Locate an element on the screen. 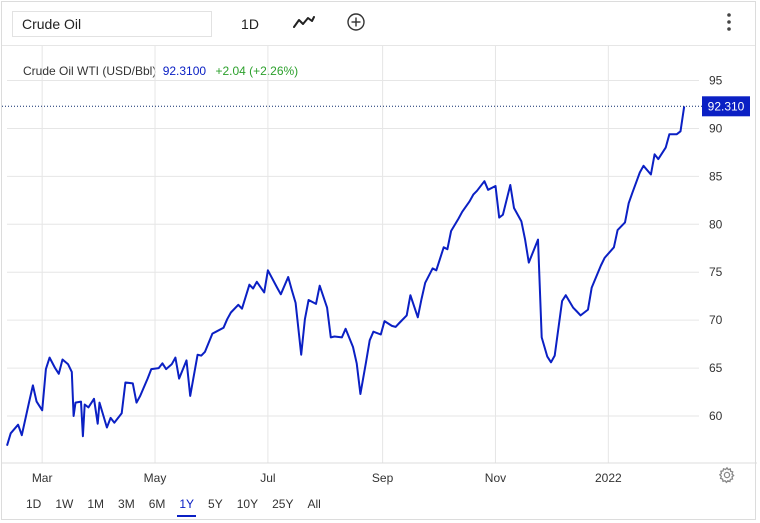 The image size is (760, 523). x-tick-label: Nov is located at coordinates (495, 478).